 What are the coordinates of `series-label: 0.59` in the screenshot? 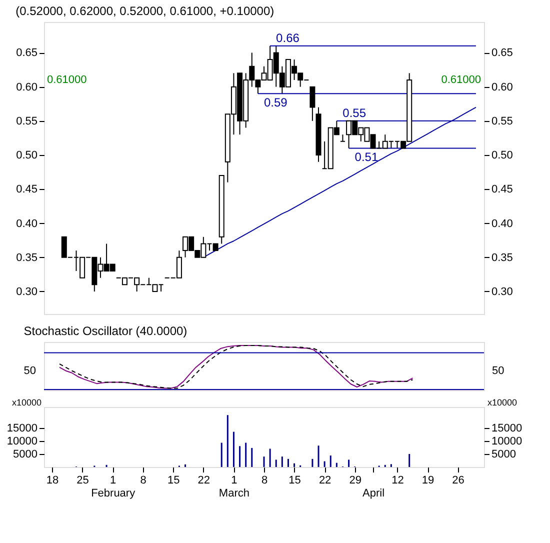 It's located at (276, 103).